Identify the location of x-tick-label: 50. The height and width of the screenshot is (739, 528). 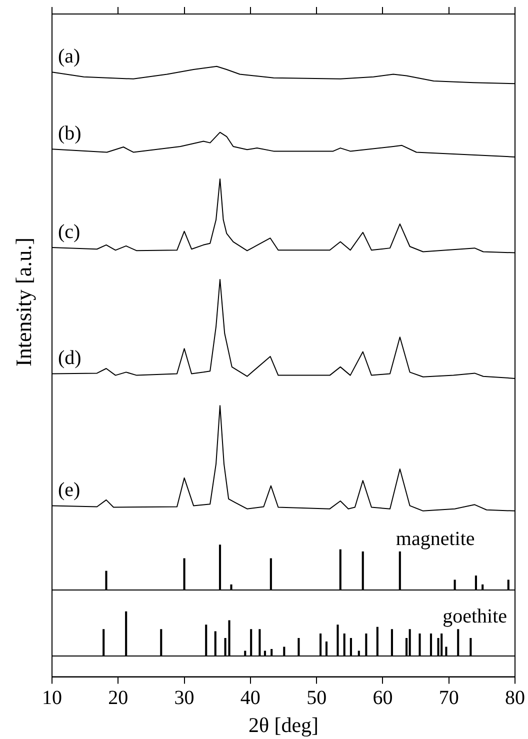
(316, 698).